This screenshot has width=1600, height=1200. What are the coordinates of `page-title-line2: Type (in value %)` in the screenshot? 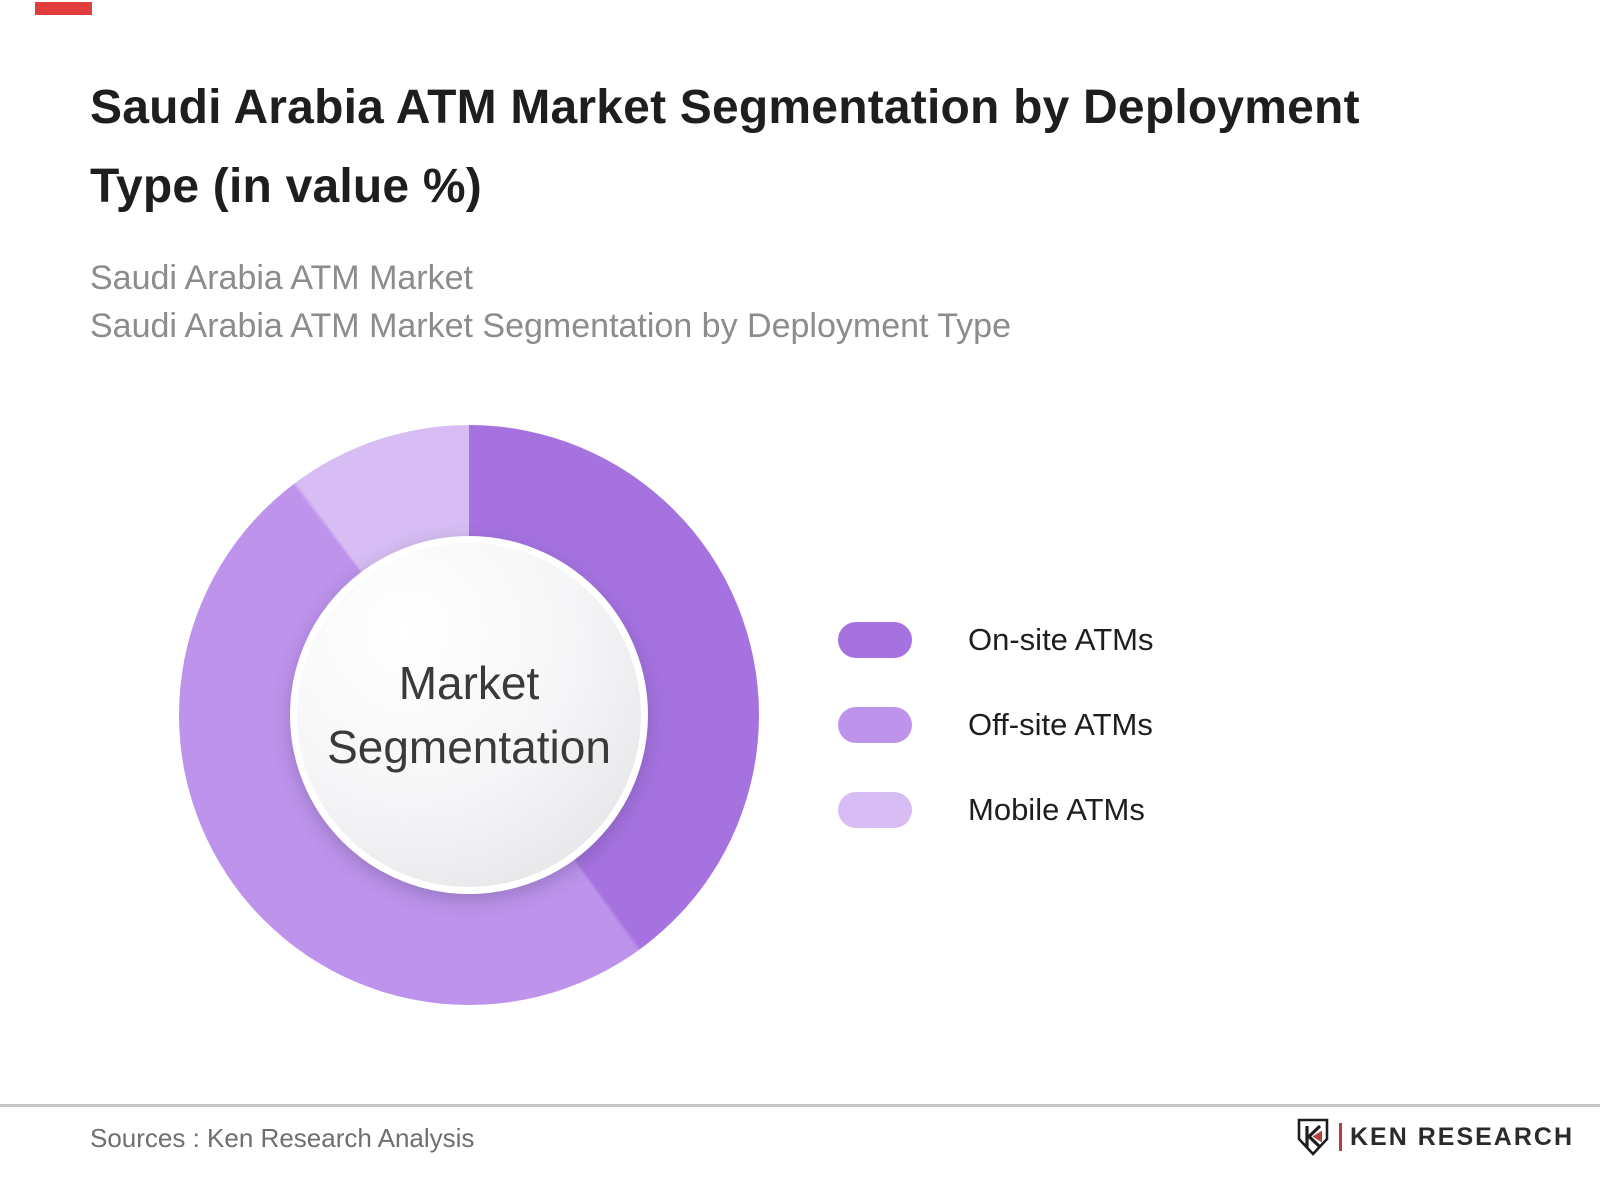 It's located at (286, 186).